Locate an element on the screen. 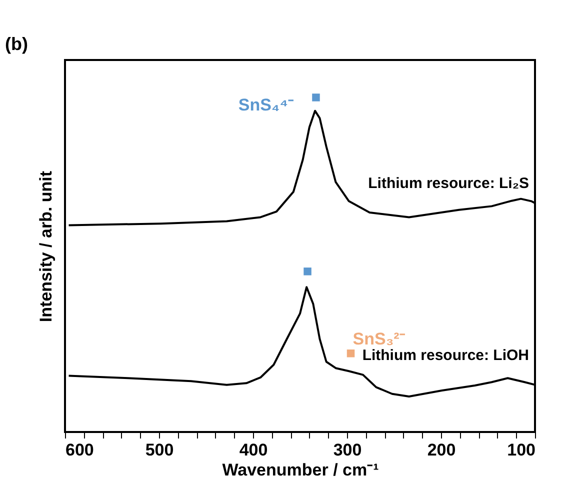 Image resolution: width=567 pixels, height=494 pixels. annotation: SnS₃²⁻ is located at coordinates (379, 338).